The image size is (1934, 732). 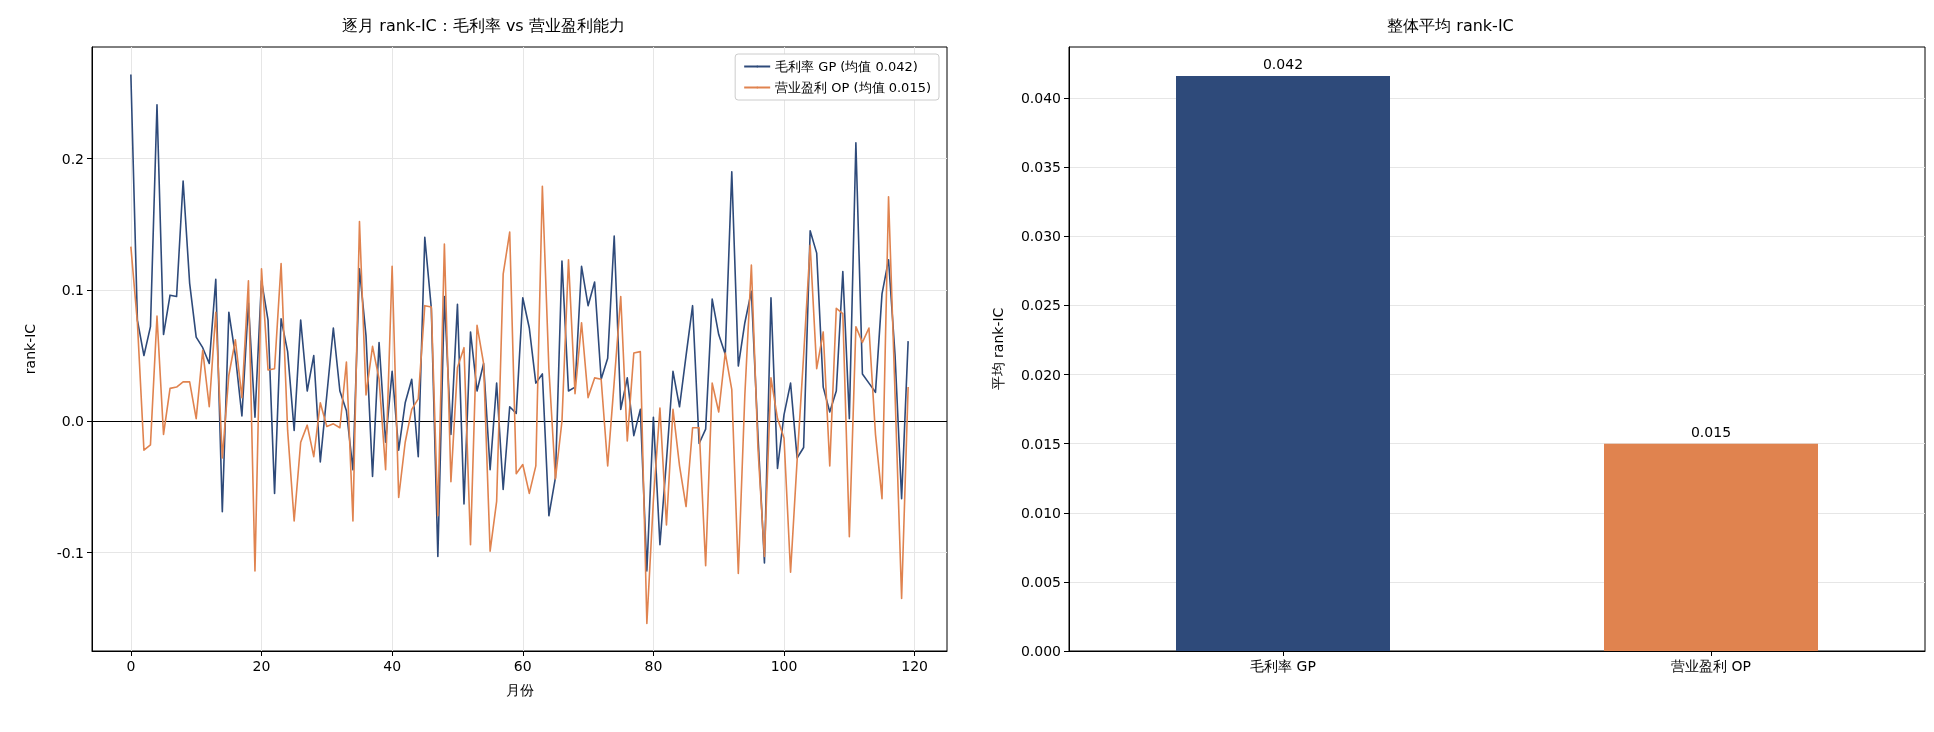 What do you see at coordinates (846, 66) in the screenshot?
I see `legend-label: 毛利率 GP (均值 0.042)` at bounding box center [846, 66].